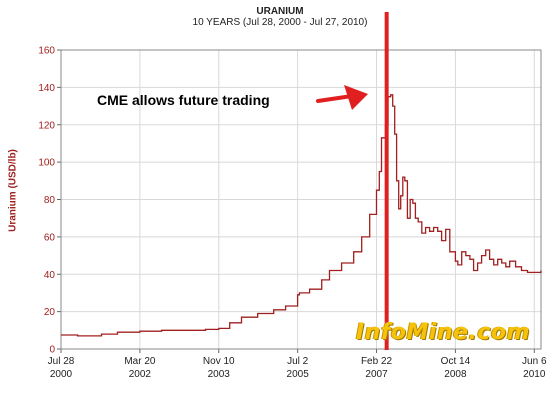  I want to click on x-tick-label-year: 2000, so click(61, 374).